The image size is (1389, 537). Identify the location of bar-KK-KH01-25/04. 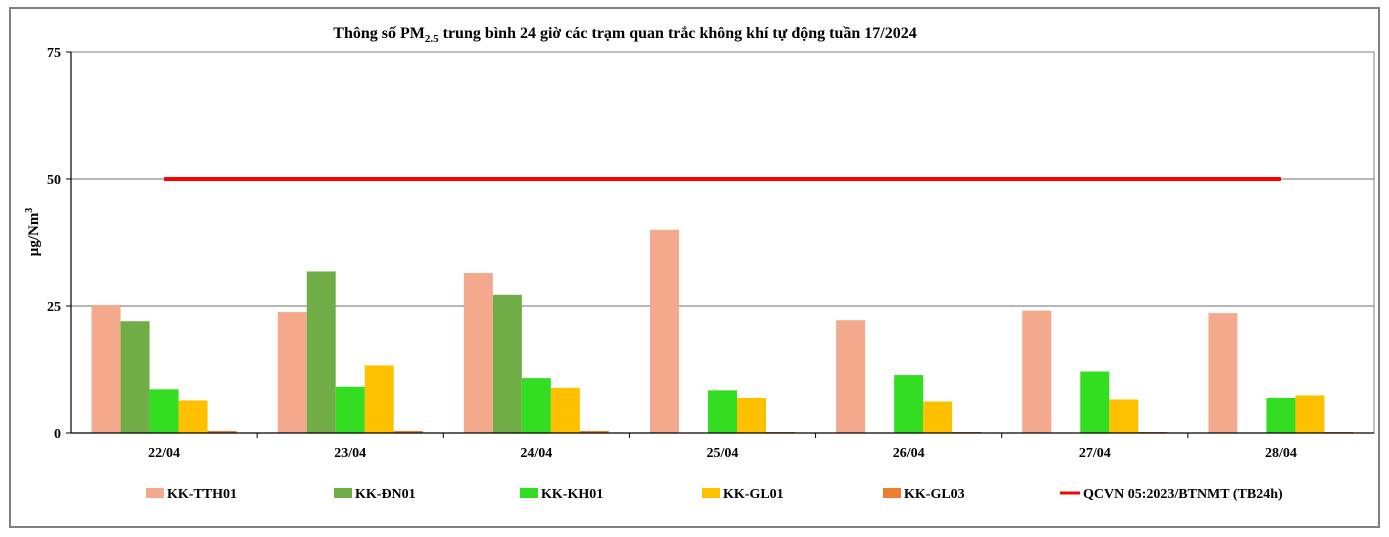
(722, 411).